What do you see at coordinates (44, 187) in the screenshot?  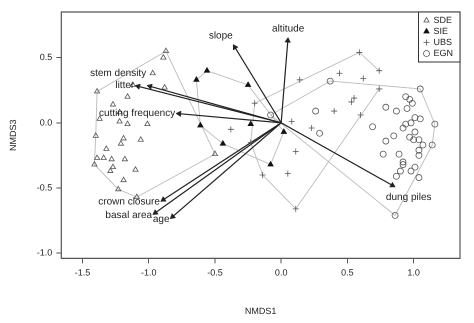 I see `y-tick-label: -0.5` at bounding box center [44, 187].